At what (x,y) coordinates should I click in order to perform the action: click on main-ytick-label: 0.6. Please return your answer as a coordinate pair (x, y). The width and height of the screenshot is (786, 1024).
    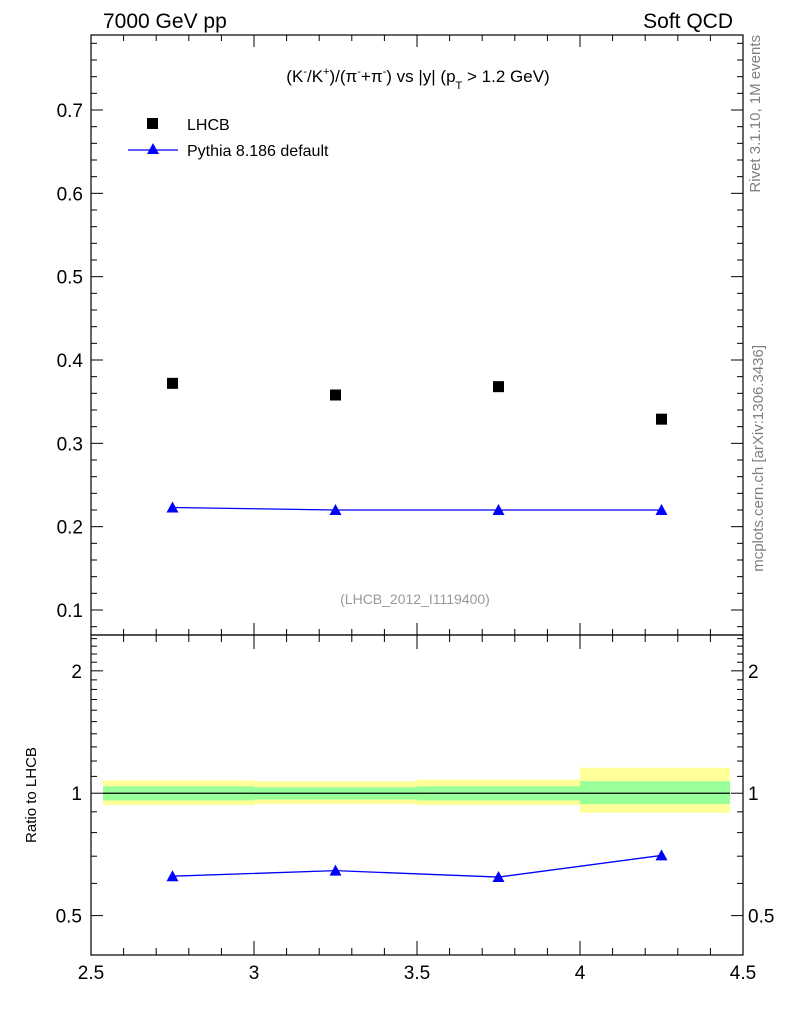
    Looking at the image, I should click on (70, 194).